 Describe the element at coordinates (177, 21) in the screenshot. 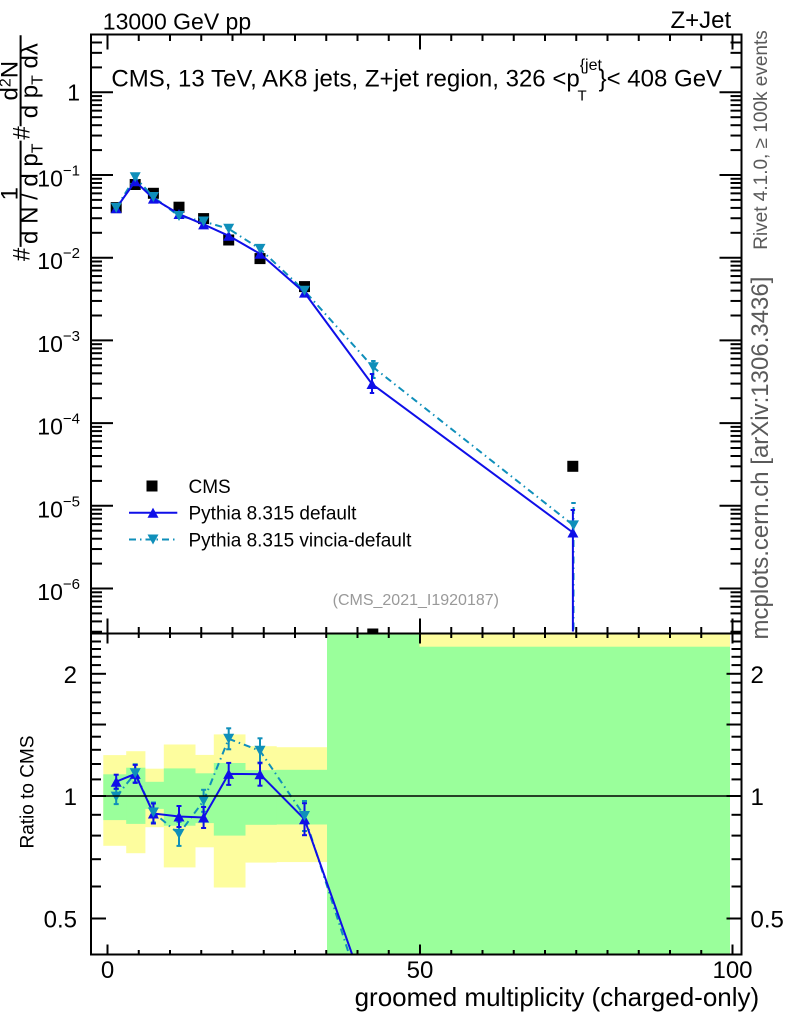

I see `svg-text: 13000 GeV pp` at that location.